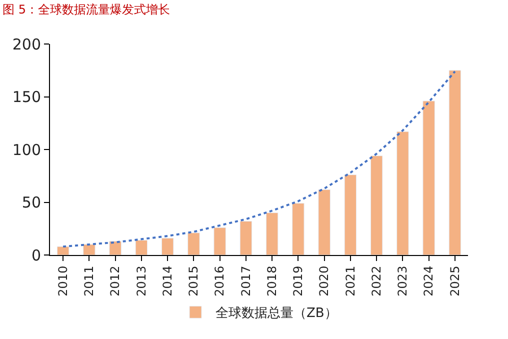 This screenshot has width=508, height=339. Describe the element at coordinates (403, 281) in the screenshot. I see `x-tick-label: 2023` at that location.